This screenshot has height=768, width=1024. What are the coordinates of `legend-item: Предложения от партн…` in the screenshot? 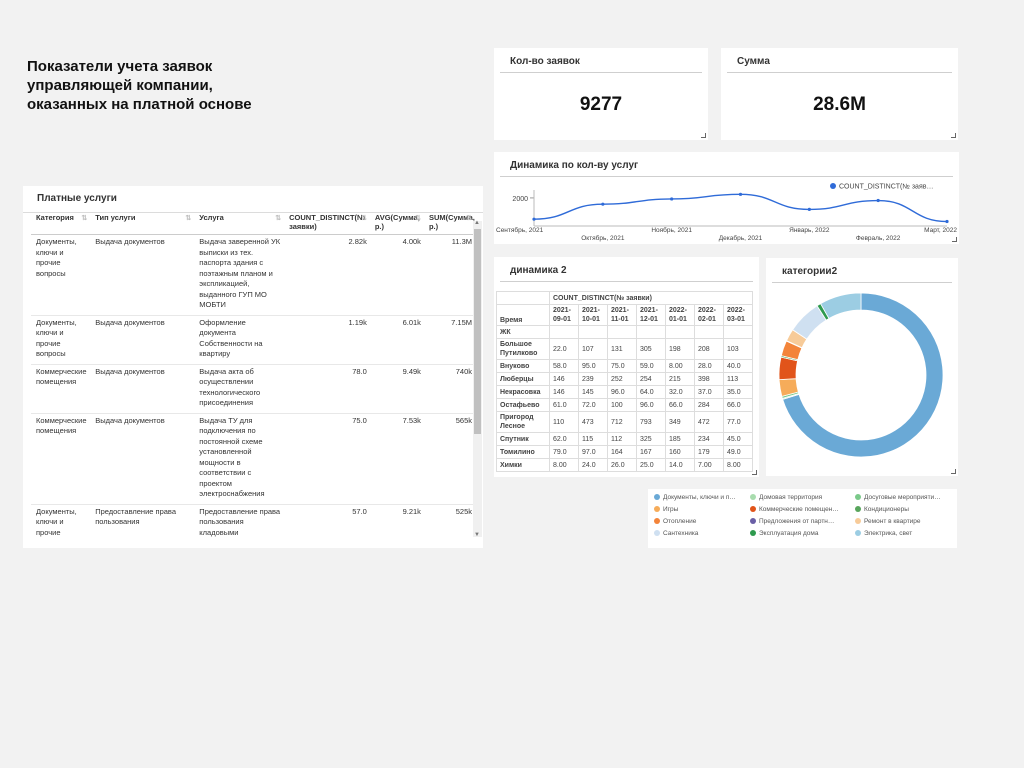 It's located at (792, 521).